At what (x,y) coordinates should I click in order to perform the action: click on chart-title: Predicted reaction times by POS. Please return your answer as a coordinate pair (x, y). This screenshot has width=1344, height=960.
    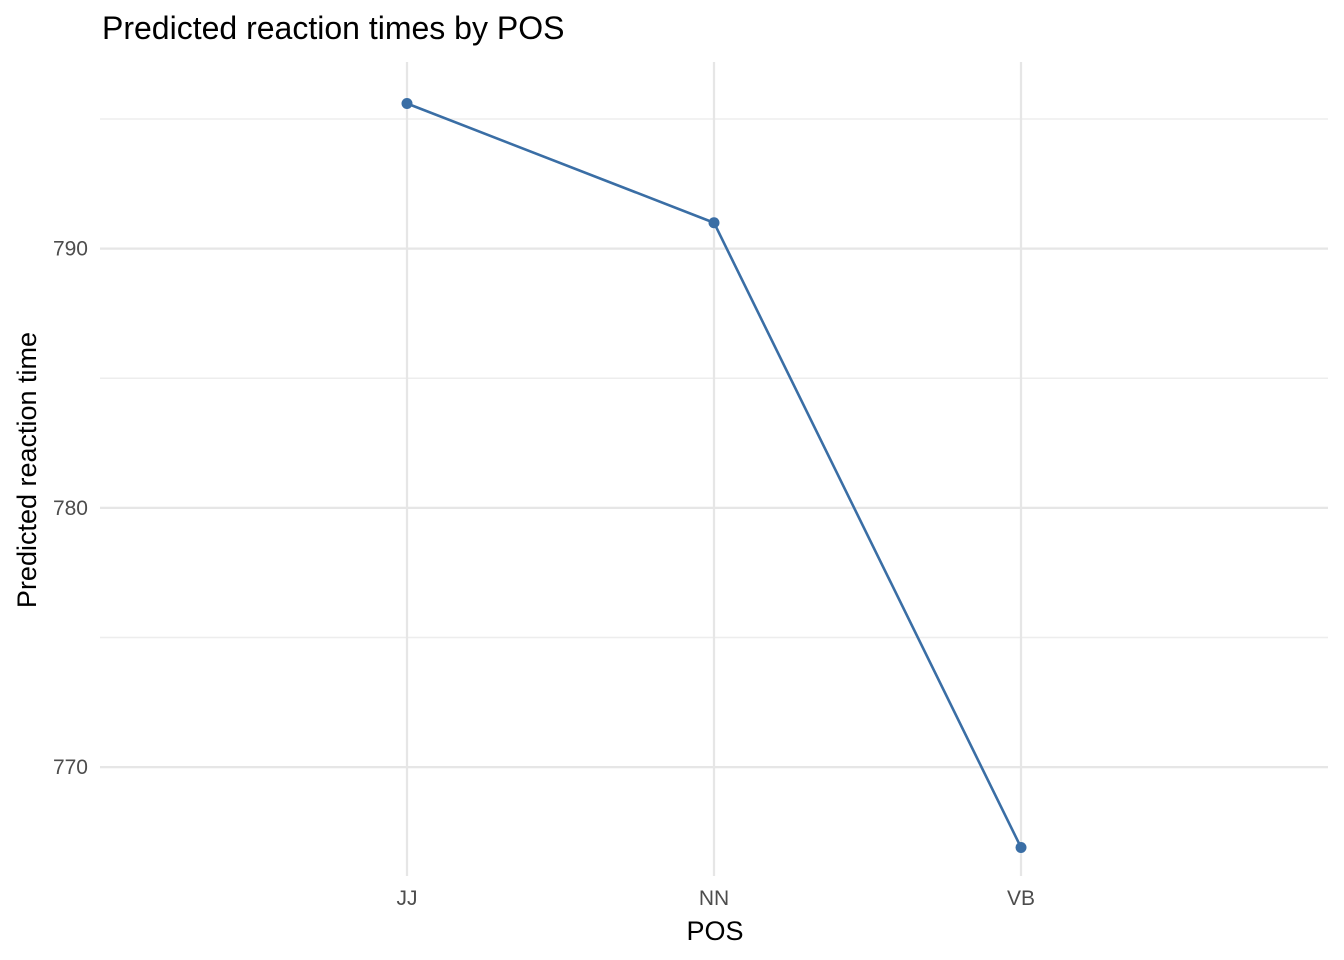
    Looking at the image, I should click on (333, 28).